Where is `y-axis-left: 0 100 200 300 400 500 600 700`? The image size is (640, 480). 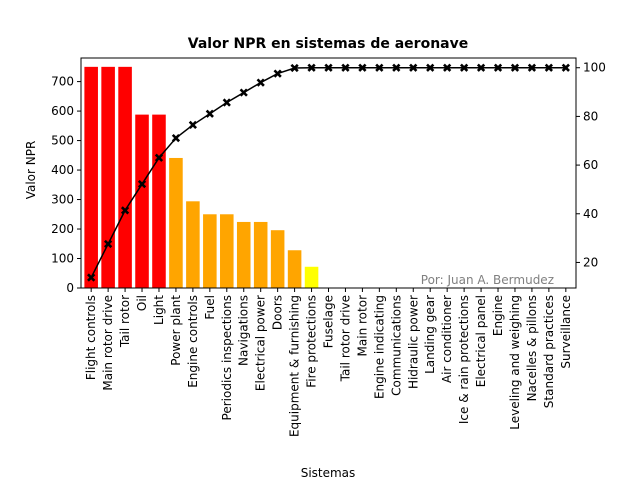 y-axis-left: 0 100 200 300 400 500 600 700 is located at coordinates (66, 185).